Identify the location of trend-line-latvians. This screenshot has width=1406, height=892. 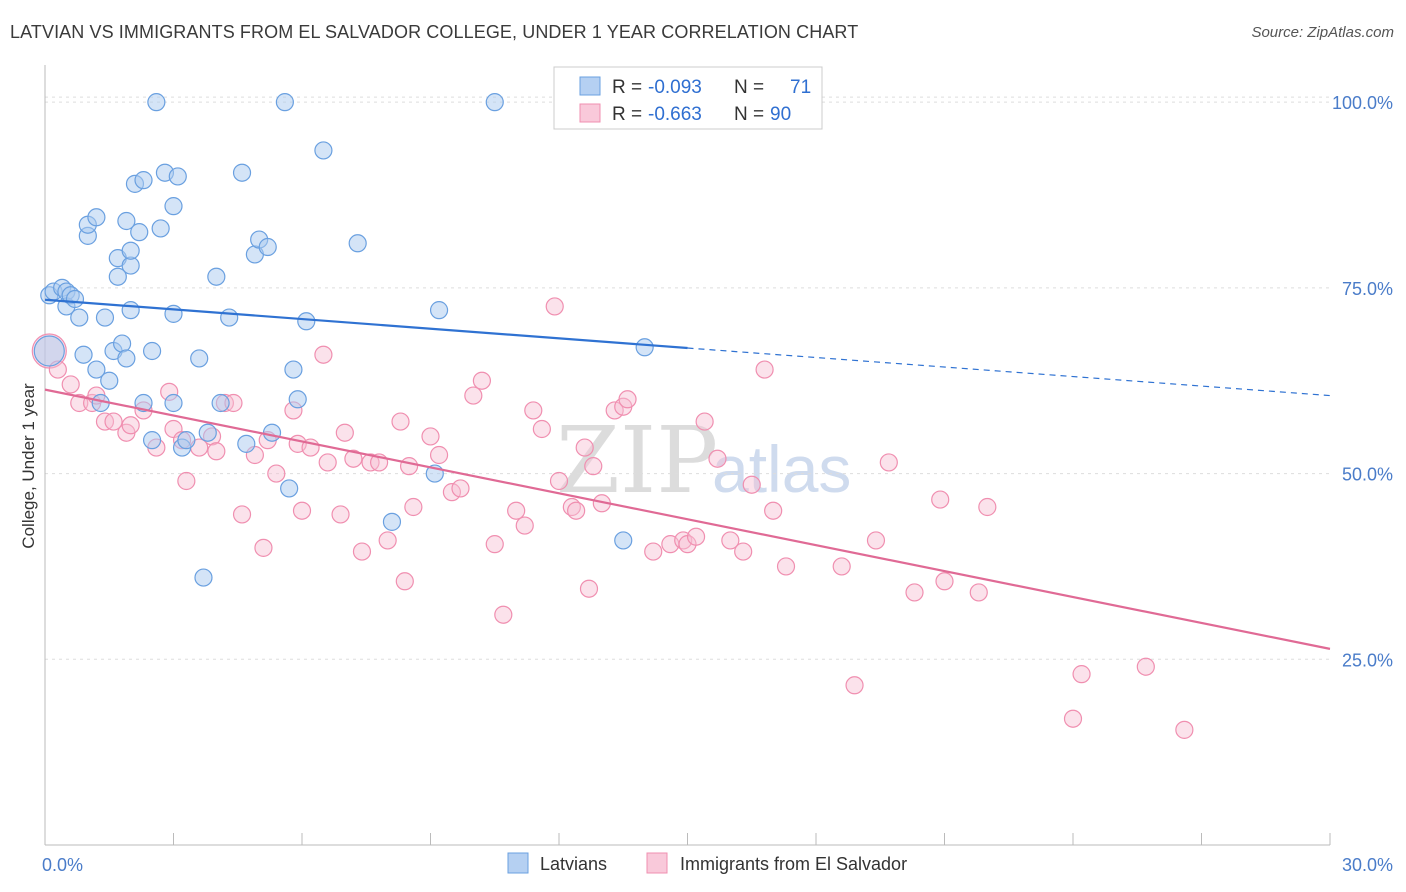
(366, 324).